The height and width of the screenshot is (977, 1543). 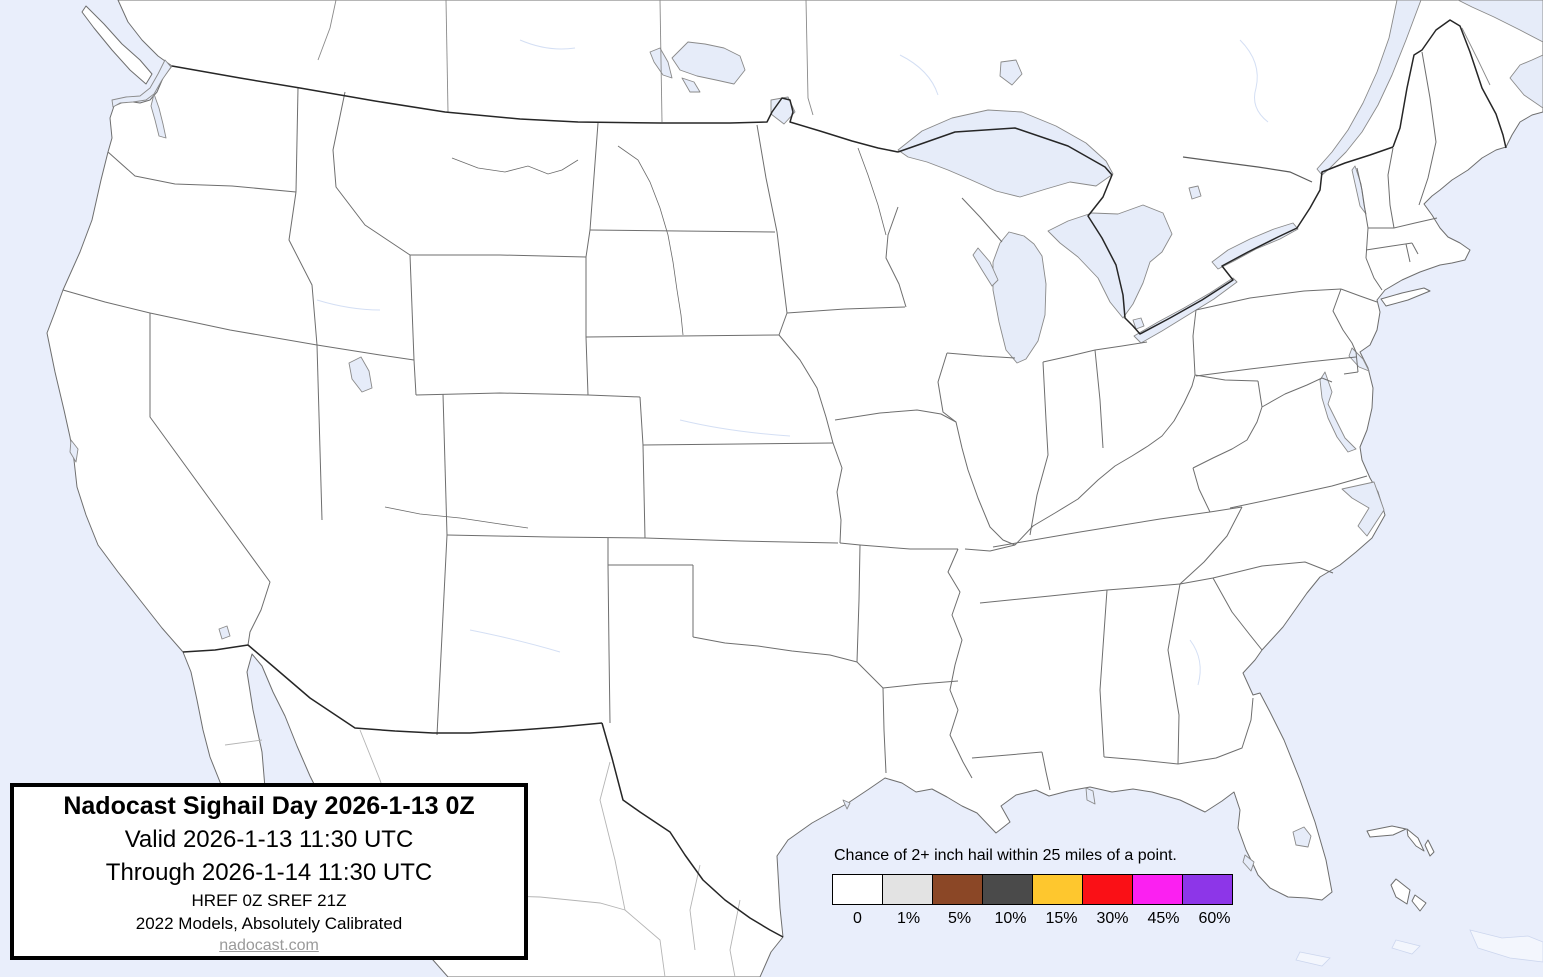 I want to click on canada-provincial-borders, so click(x=904, y=91).